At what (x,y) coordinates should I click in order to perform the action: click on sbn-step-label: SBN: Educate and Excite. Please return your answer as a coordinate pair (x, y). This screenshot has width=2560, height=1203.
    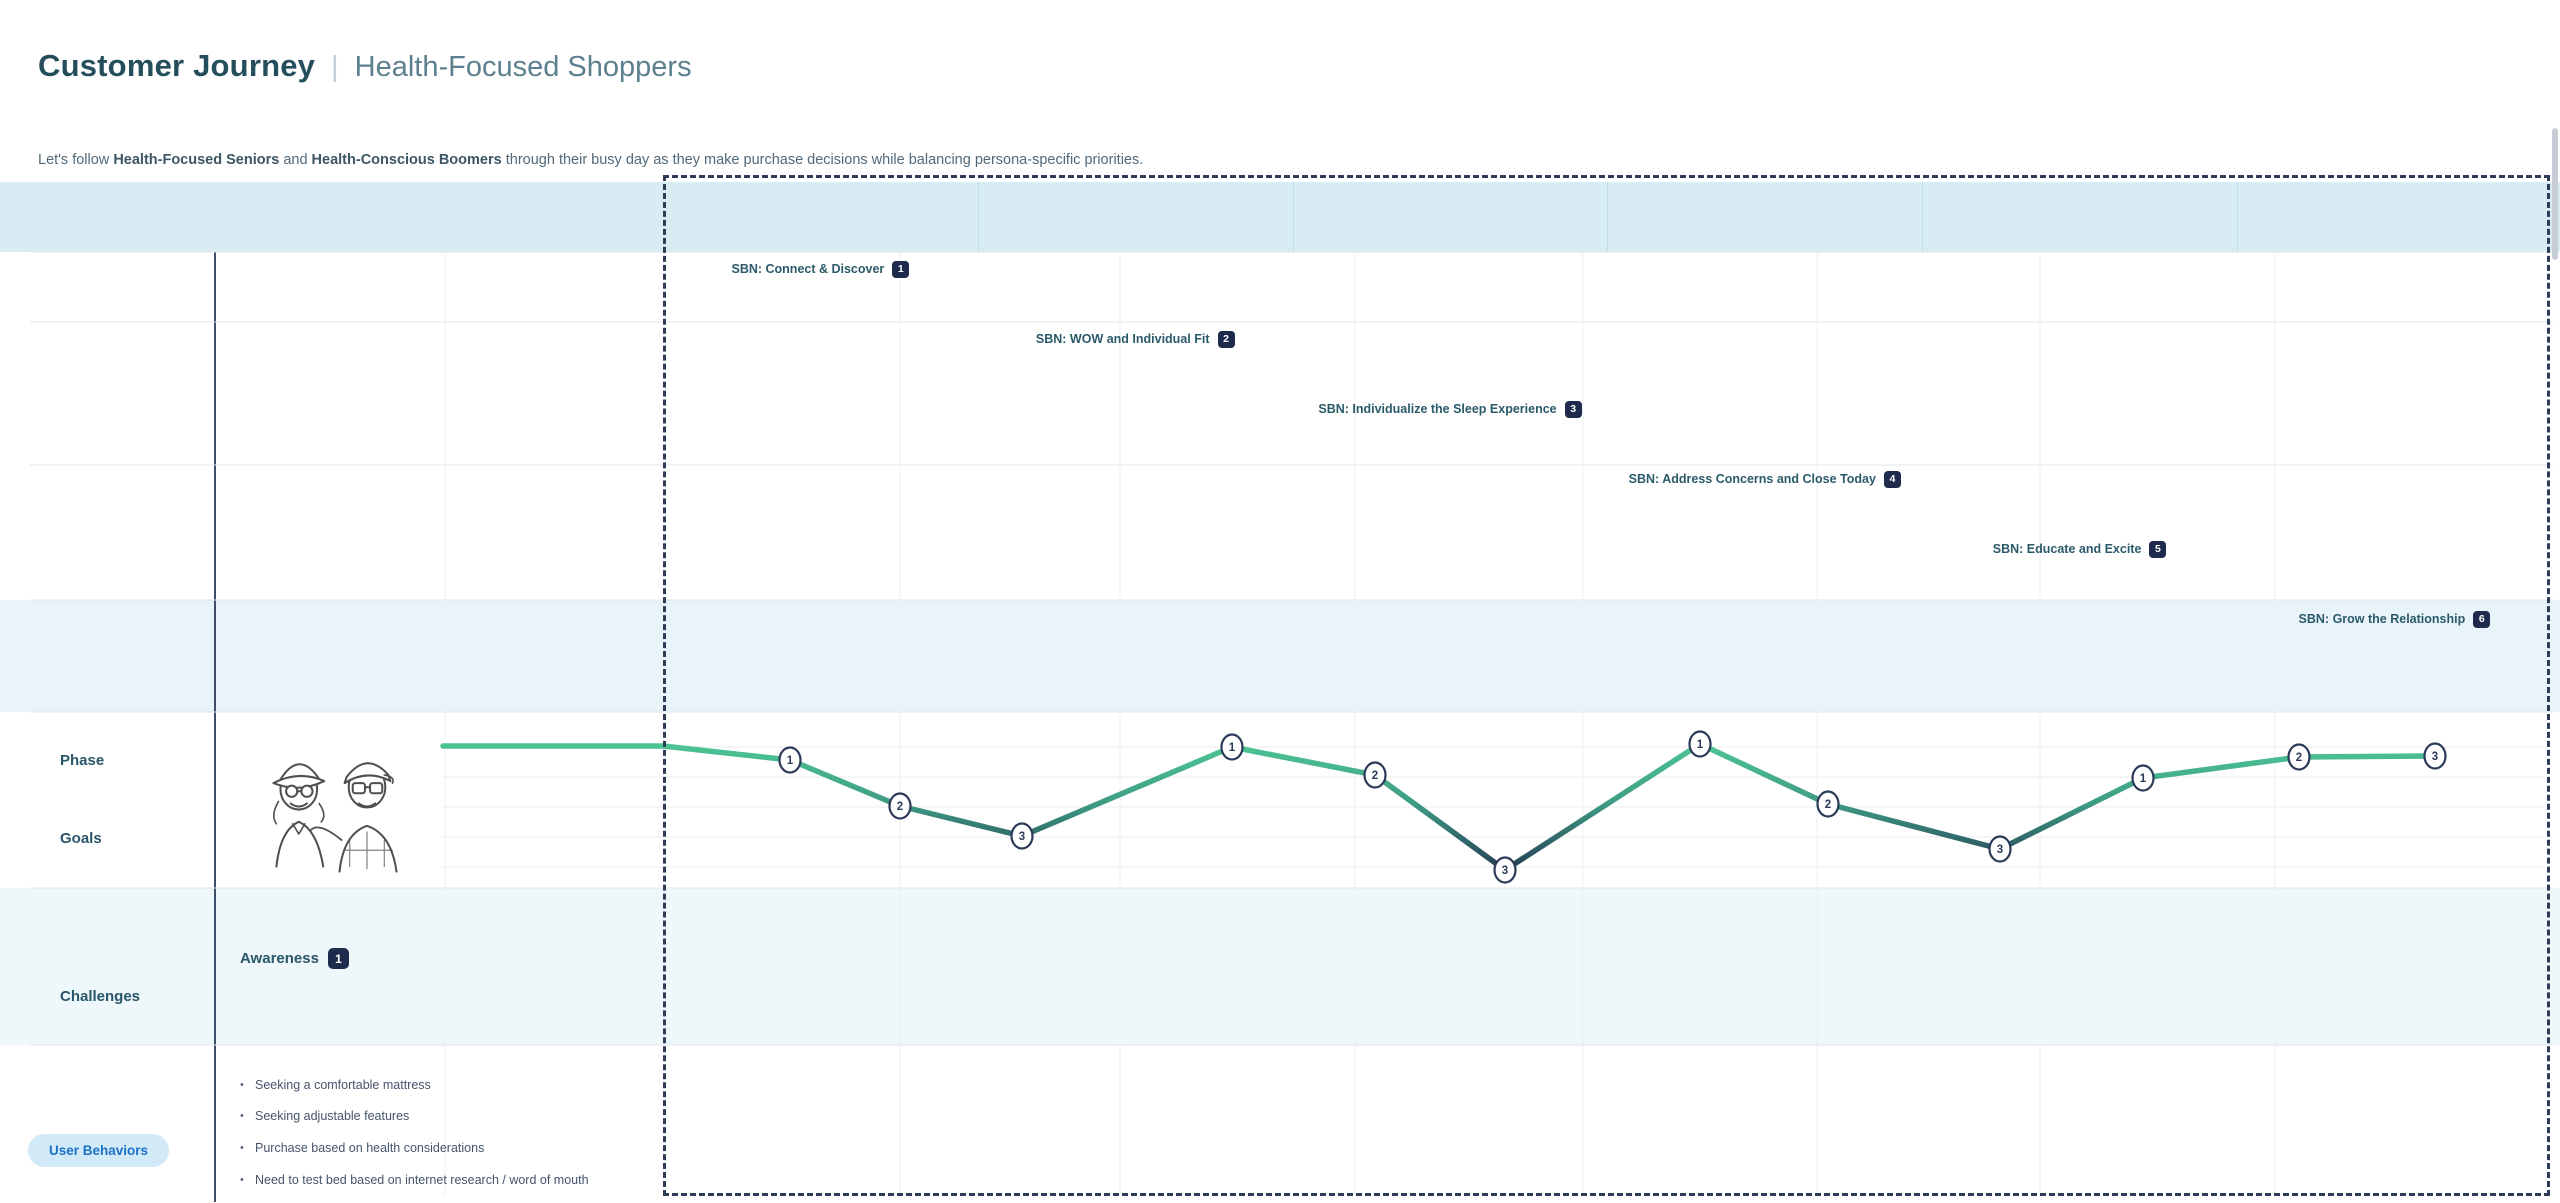
    Looking at the image, I should click on (2067, 549).